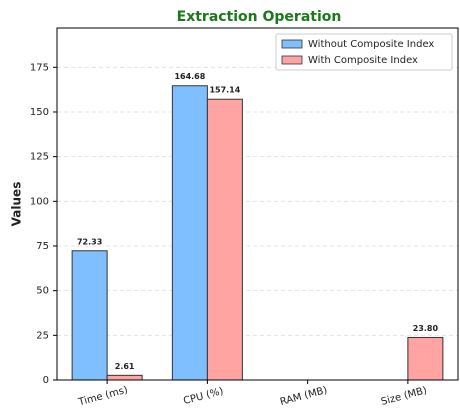 This screenshot has width=460, height=414. What do you see at coordinates (103, 397) in the screenshot?
I see `x-tick-label: Time (ms)` at bounding box center [103, 397].